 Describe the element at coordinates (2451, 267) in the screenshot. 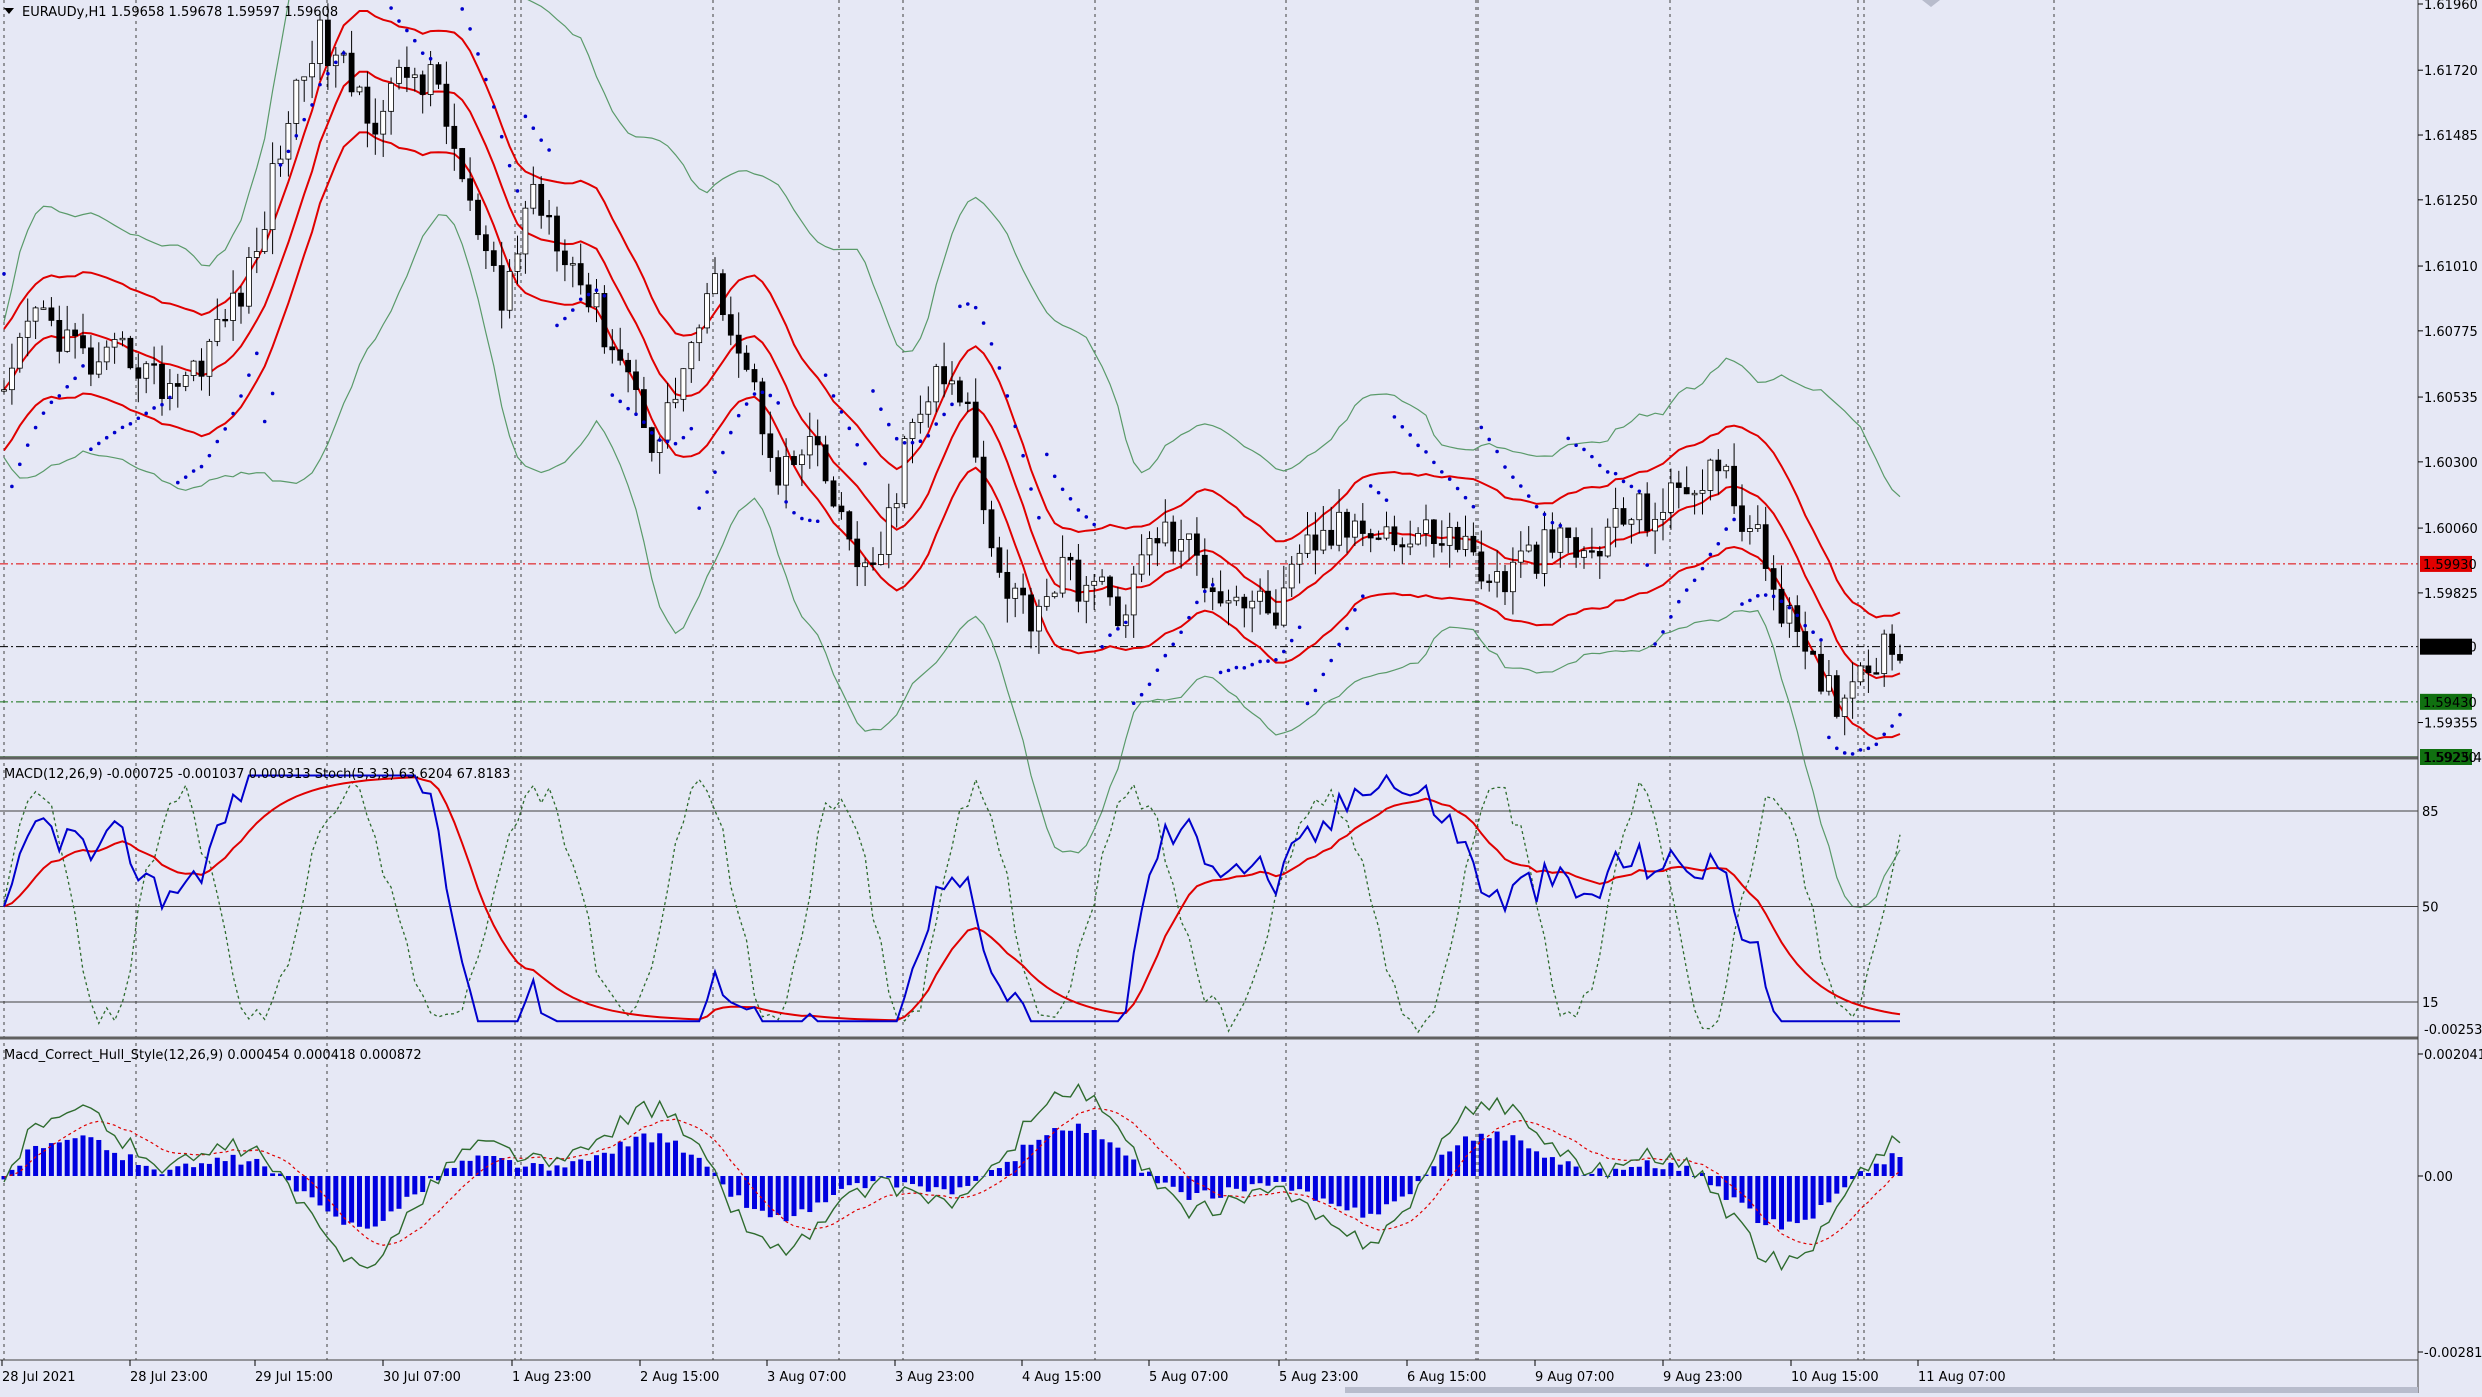

I see `price-tick: 1.61010` at that location.